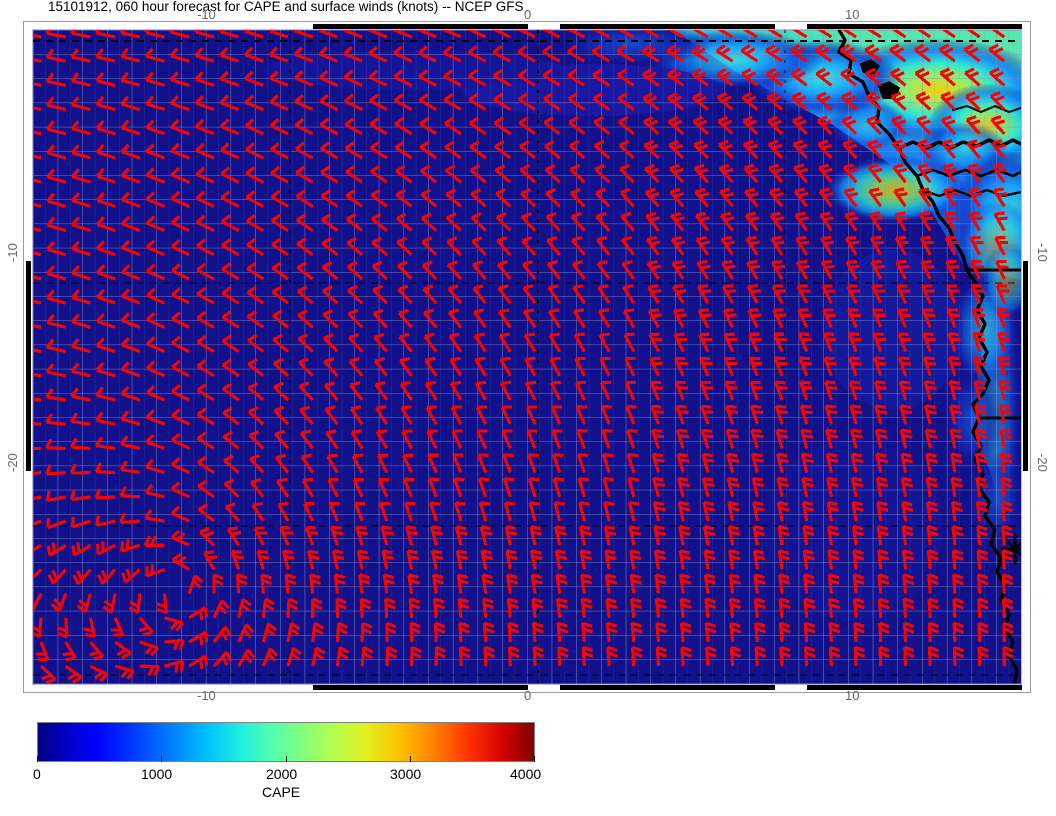  What do you see at coordinates (667, 687) in the screenshot?
I see `axis-bar-bottom-seg2` at bounding box center [667, 687].